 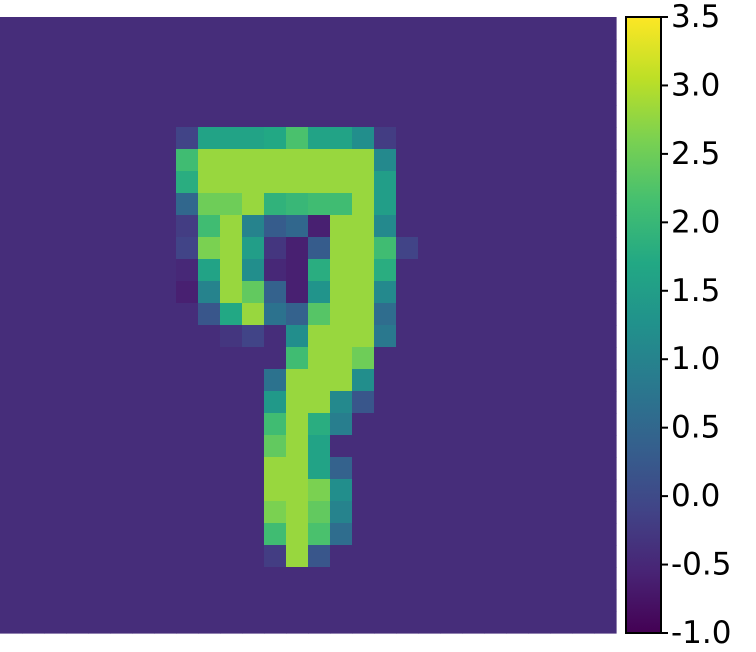 What do you see at coordinates (696, 325) in the screenshot?
I see `colorbar-ticks: 3.5 3.0 2.5 2.0 1.5 1.0 0.5 0.0 -0.5 -1.0` at bounding box center [696, 325].